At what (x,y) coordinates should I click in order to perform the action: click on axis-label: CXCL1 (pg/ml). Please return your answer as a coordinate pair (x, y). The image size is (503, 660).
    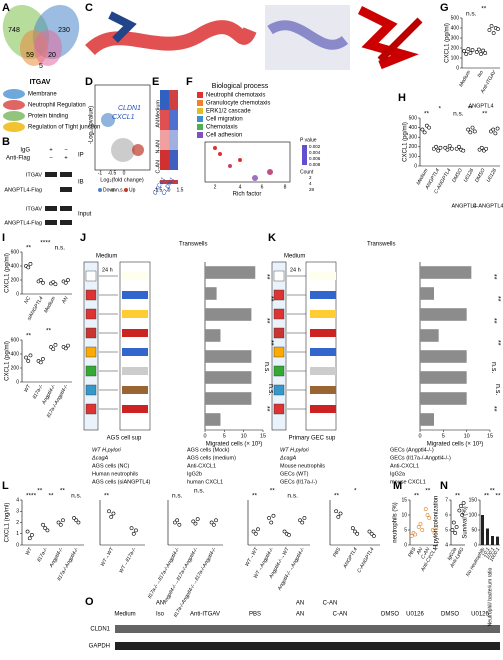
    Looking at the image, I should click on (448, 43).